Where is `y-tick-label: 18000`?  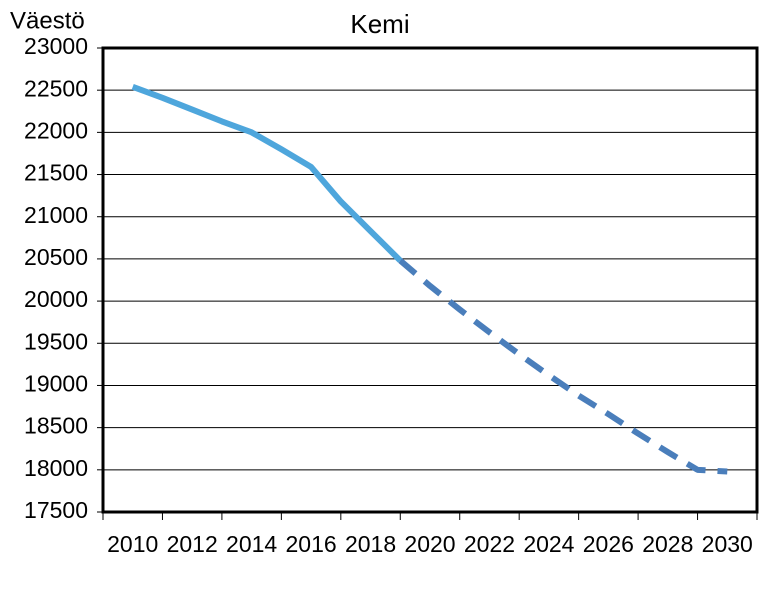
y-tick-label: 18000 is located at coordinates (56, 468).